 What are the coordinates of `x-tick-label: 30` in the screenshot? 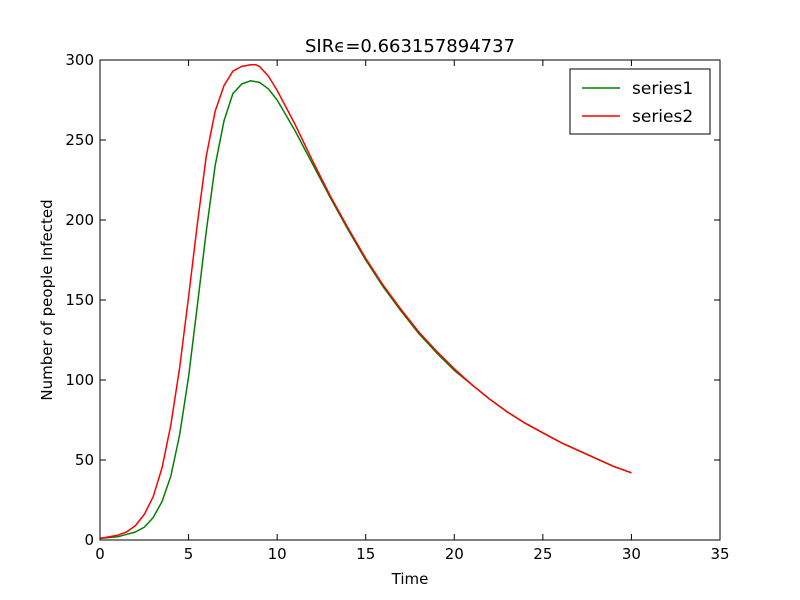 It's located at (631, 554).